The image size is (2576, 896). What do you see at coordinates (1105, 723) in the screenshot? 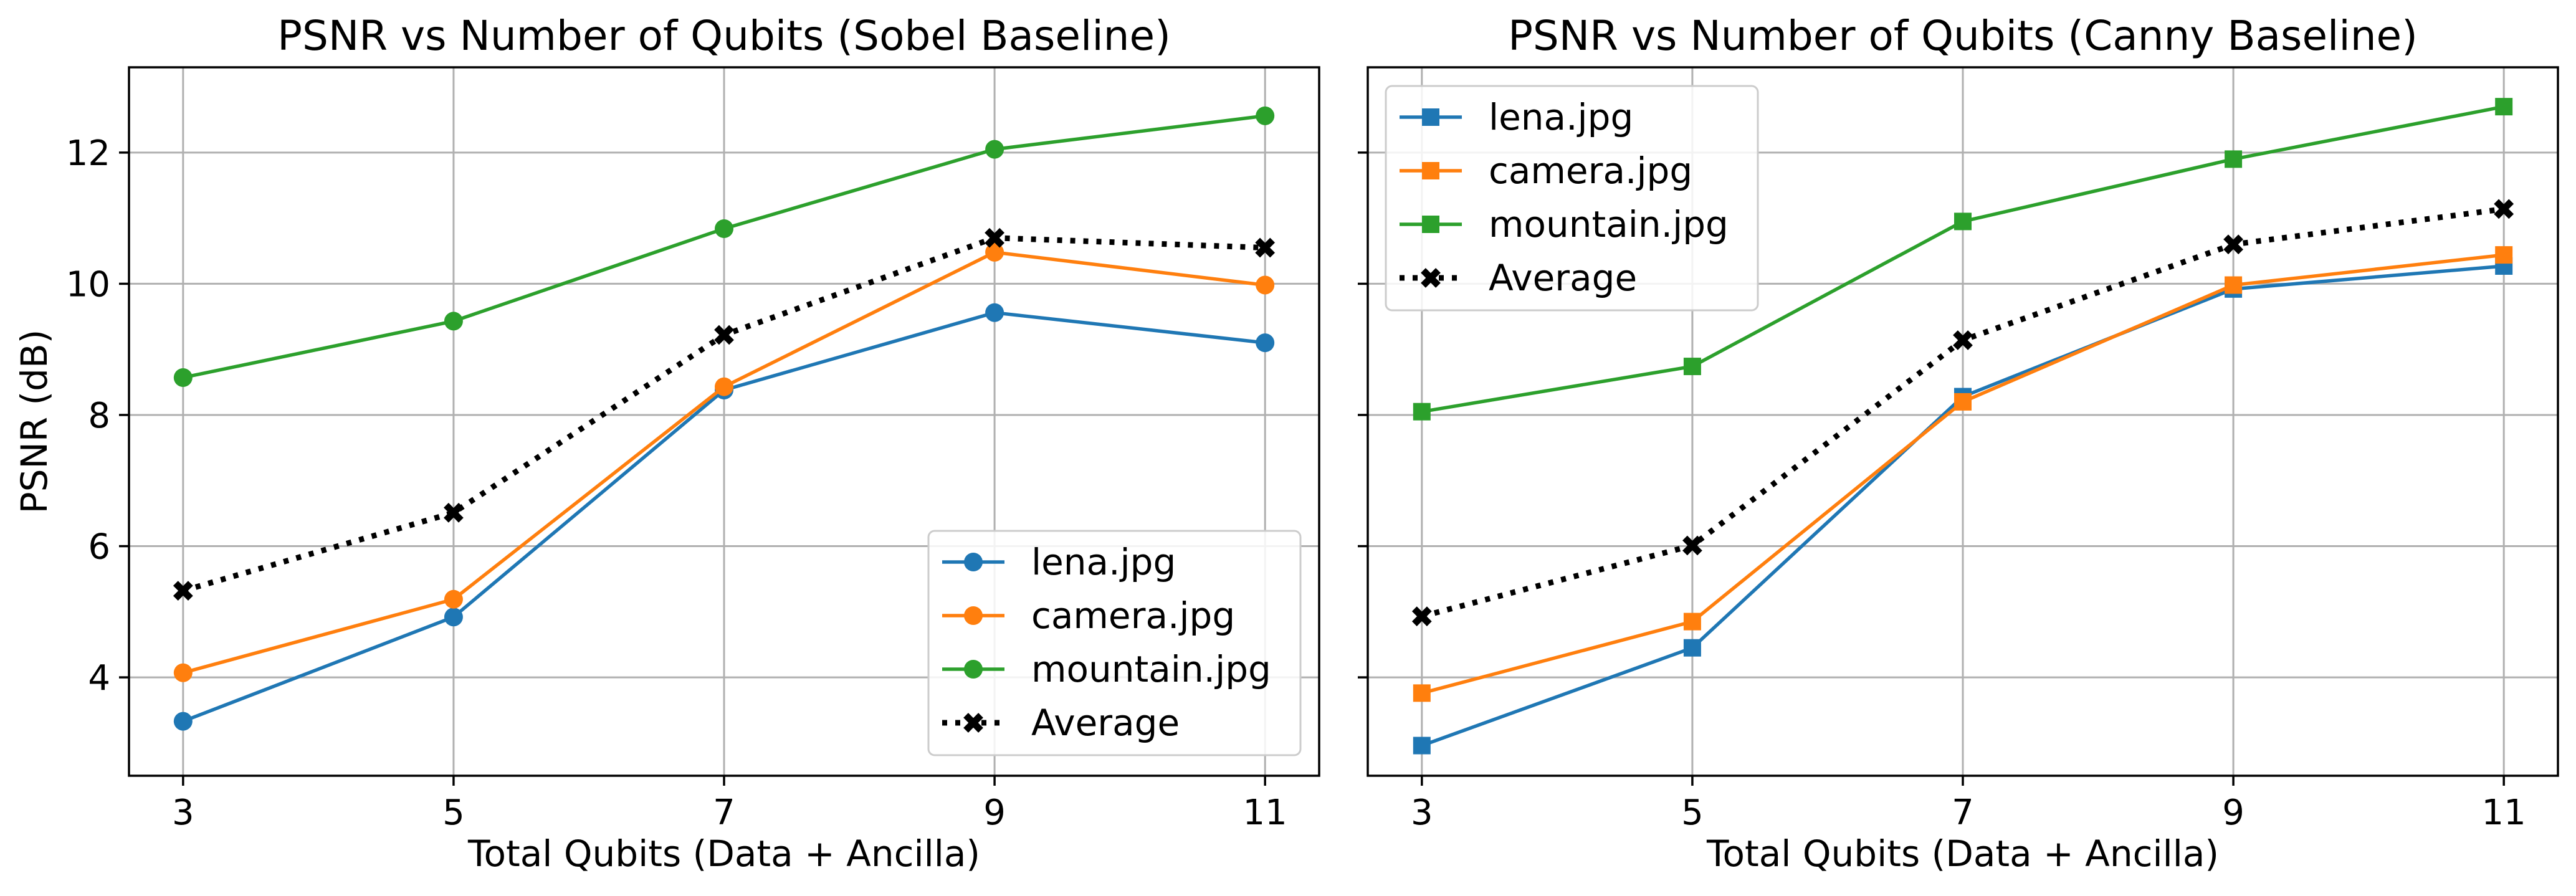
I see `legend-label: Average` at bounding box center [1105, 723].